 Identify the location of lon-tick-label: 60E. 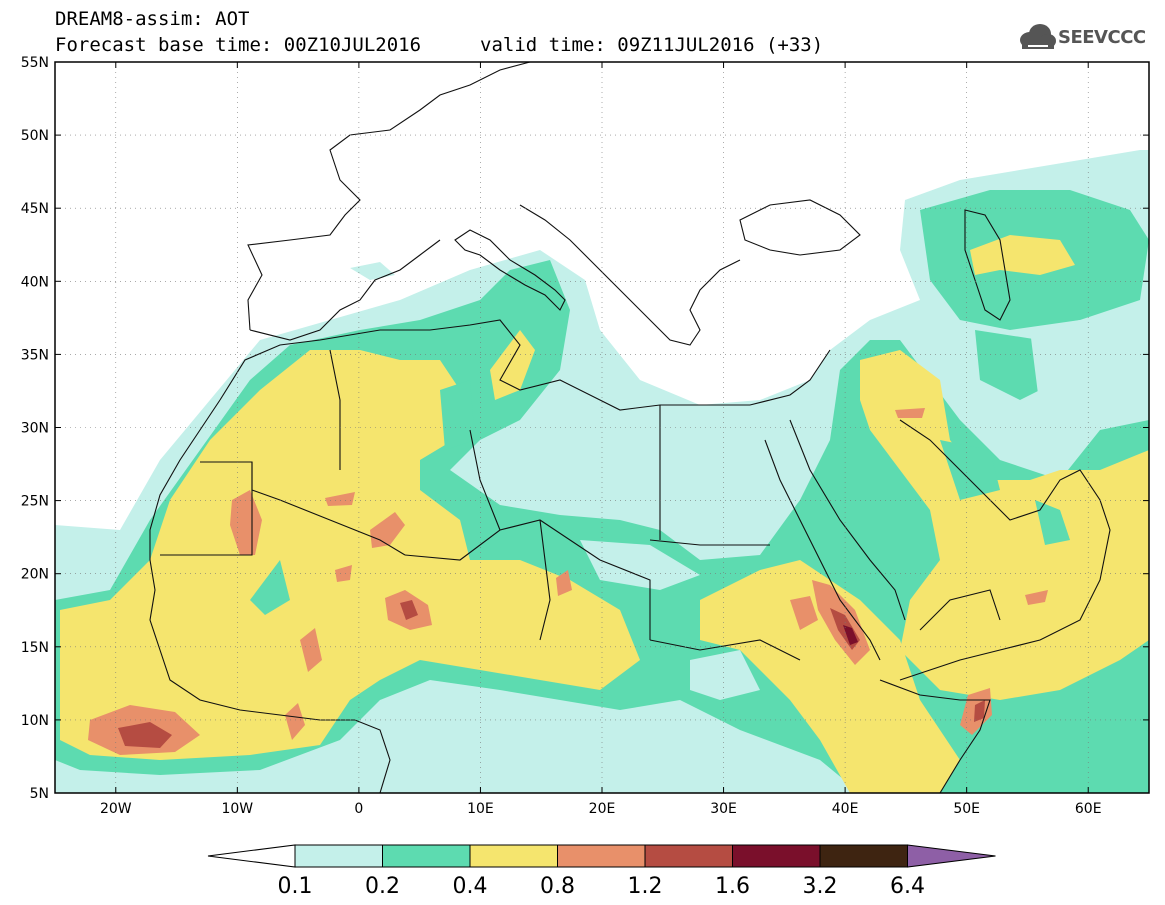
(1088, 809).